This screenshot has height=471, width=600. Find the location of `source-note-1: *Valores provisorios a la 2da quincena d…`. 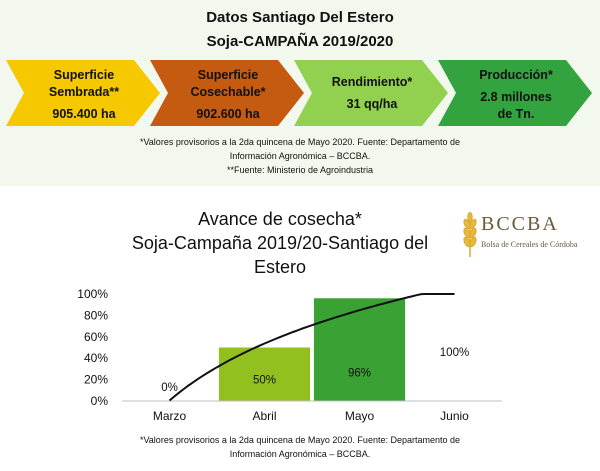

source-note-1: *Valores provisorios a la 2da quincena d… is located at coordinates (300, 142).